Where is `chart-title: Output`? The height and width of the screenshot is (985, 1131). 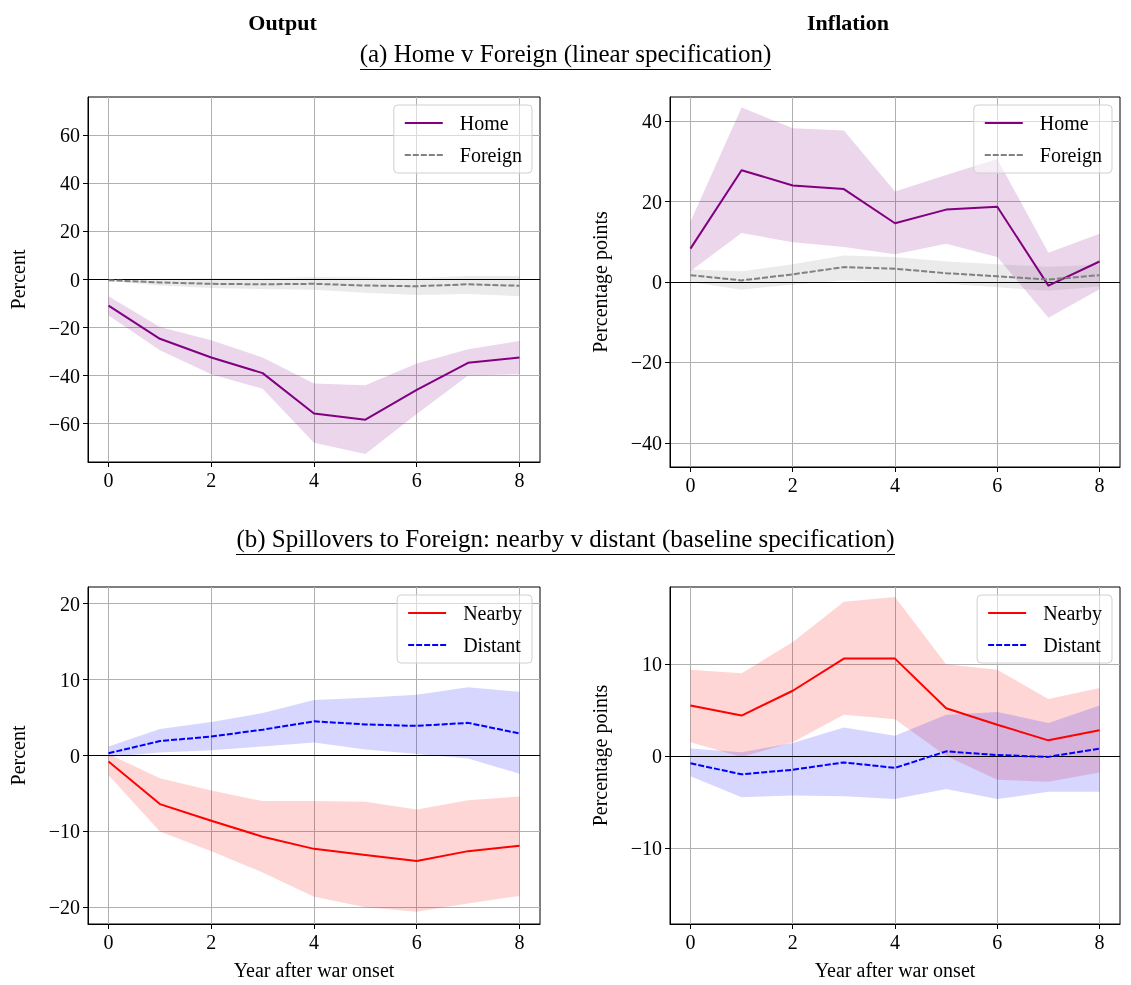
chart-title: Output is located at coordinates (283, 22).